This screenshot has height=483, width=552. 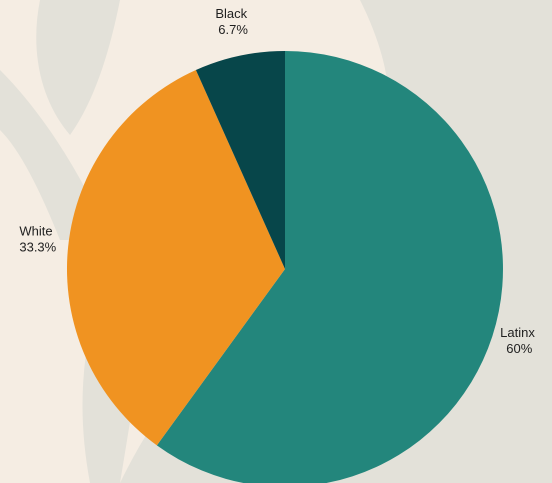 What do you see at coordinates (35, 230) in the screenshot?
I see `slice-name-white: White` at bounding box center [35, 230].